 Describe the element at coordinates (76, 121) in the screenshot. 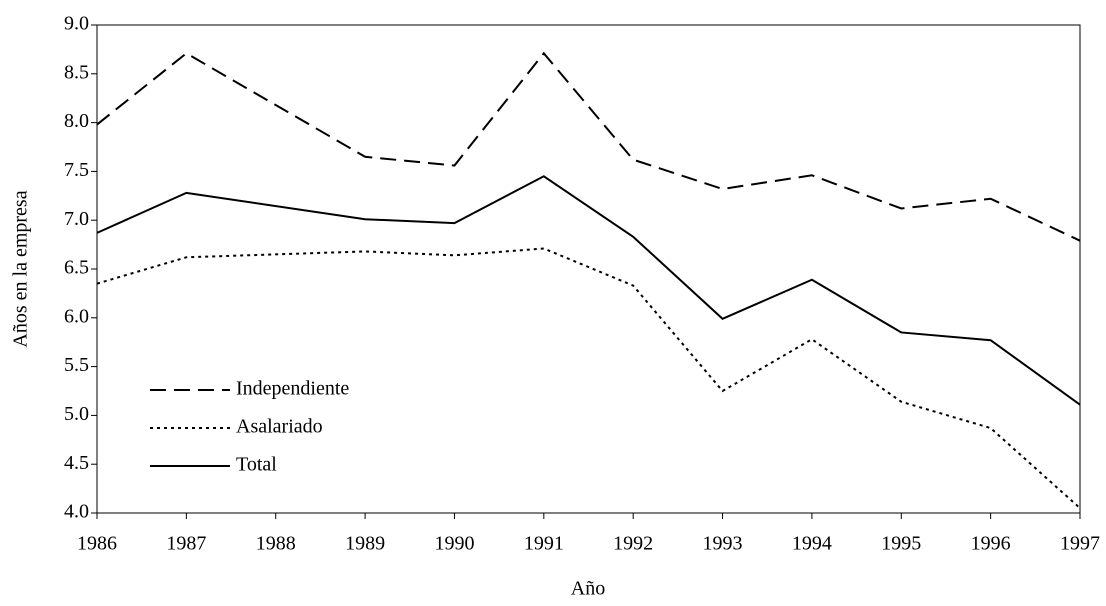

I see `y-tick-label: 8.0` at that location.